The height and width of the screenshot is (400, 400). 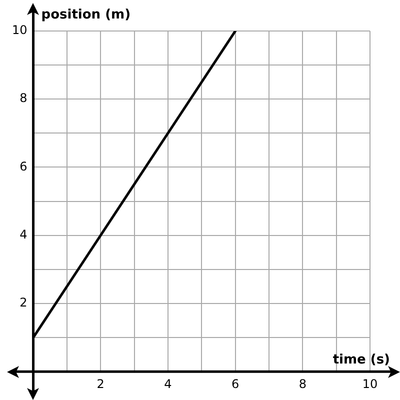 What do you see at coordinates (168, 383) in the screenshot?
I see `x-tick-label: 4` at bounding box center [168, 383].